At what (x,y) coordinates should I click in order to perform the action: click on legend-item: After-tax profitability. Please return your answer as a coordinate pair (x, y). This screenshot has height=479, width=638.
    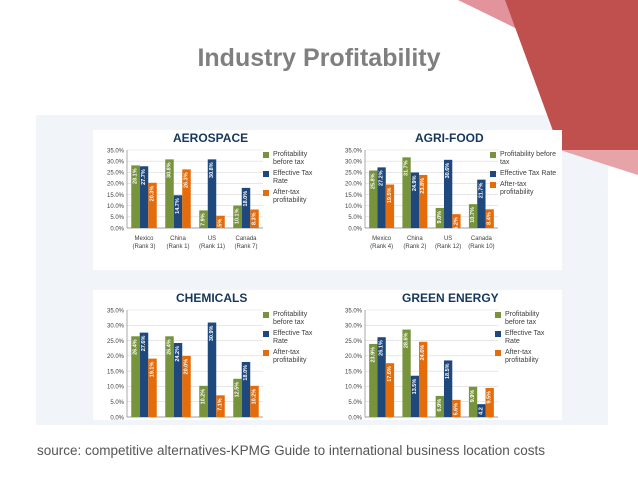
    Looking at the image, I should click on (527, 357).